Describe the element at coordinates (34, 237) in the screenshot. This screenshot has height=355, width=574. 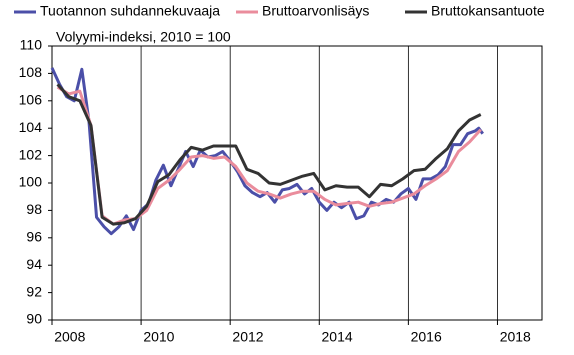
I see `y-tick-label: 96` at that location.